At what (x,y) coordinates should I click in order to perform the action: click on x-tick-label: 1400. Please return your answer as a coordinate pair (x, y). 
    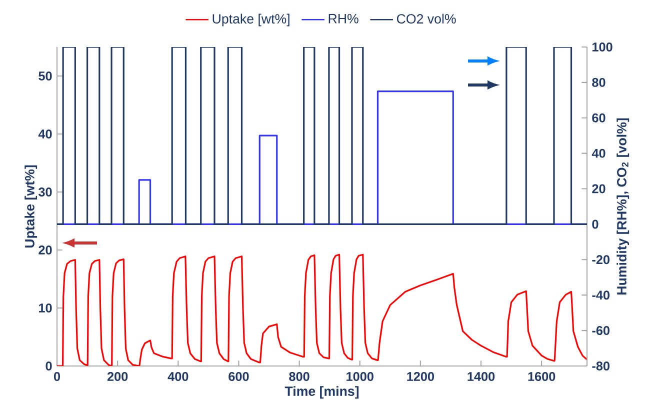
    Looking at the image, I should click on (481, 376).